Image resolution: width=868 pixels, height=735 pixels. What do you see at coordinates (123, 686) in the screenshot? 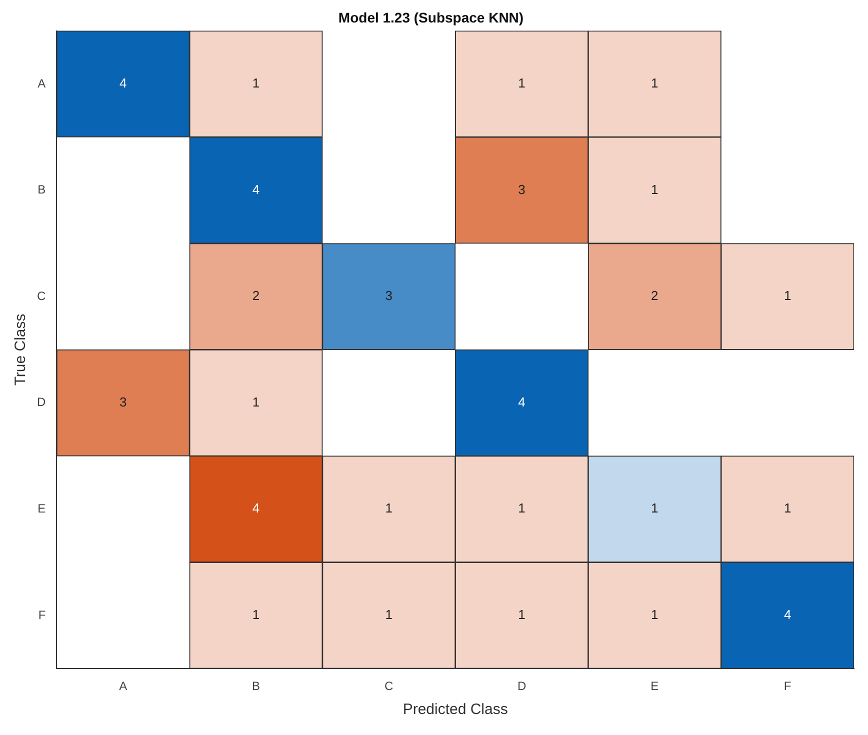
I see `x-tick-label: A` at bounding box center [123, 686].